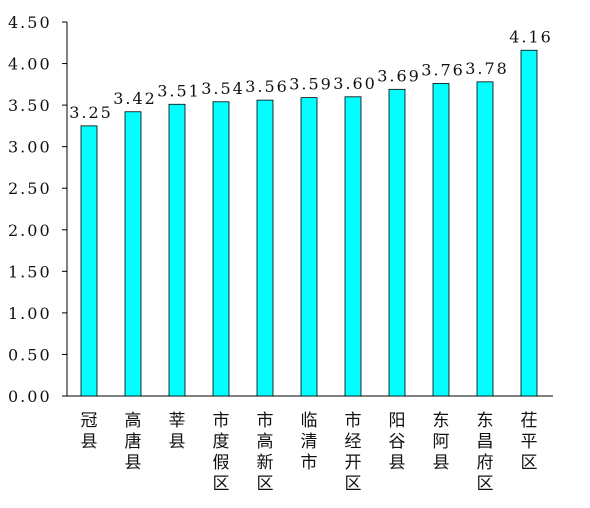  I want to click on data-label: 3.69, so click(399, 75).